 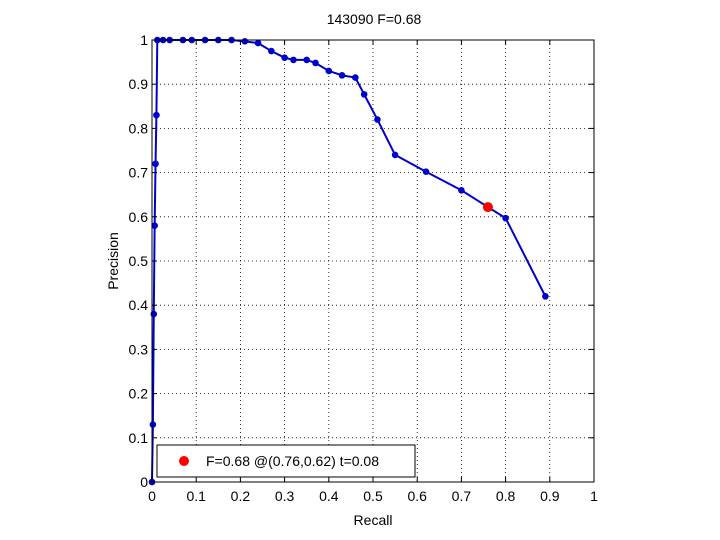 I want to click on y-tick-label: 0.6, so click(x=139, y=217).